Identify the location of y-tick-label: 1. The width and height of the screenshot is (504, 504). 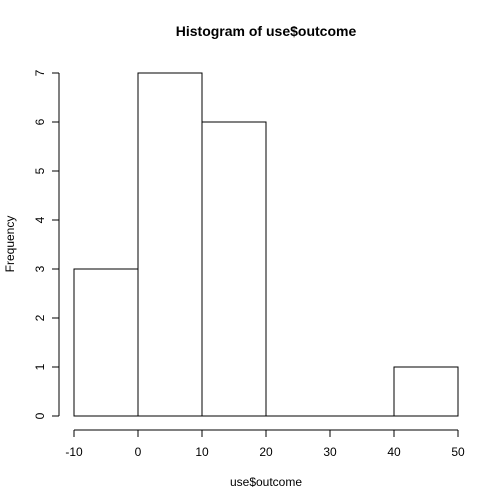
(40, 366).